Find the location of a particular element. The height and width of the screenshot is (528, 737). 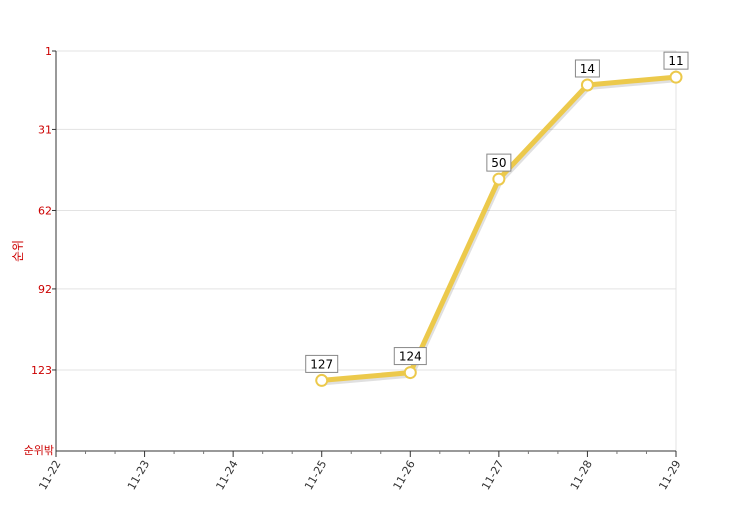

y-tick-label: 92 is located at coordinates (45, 289).